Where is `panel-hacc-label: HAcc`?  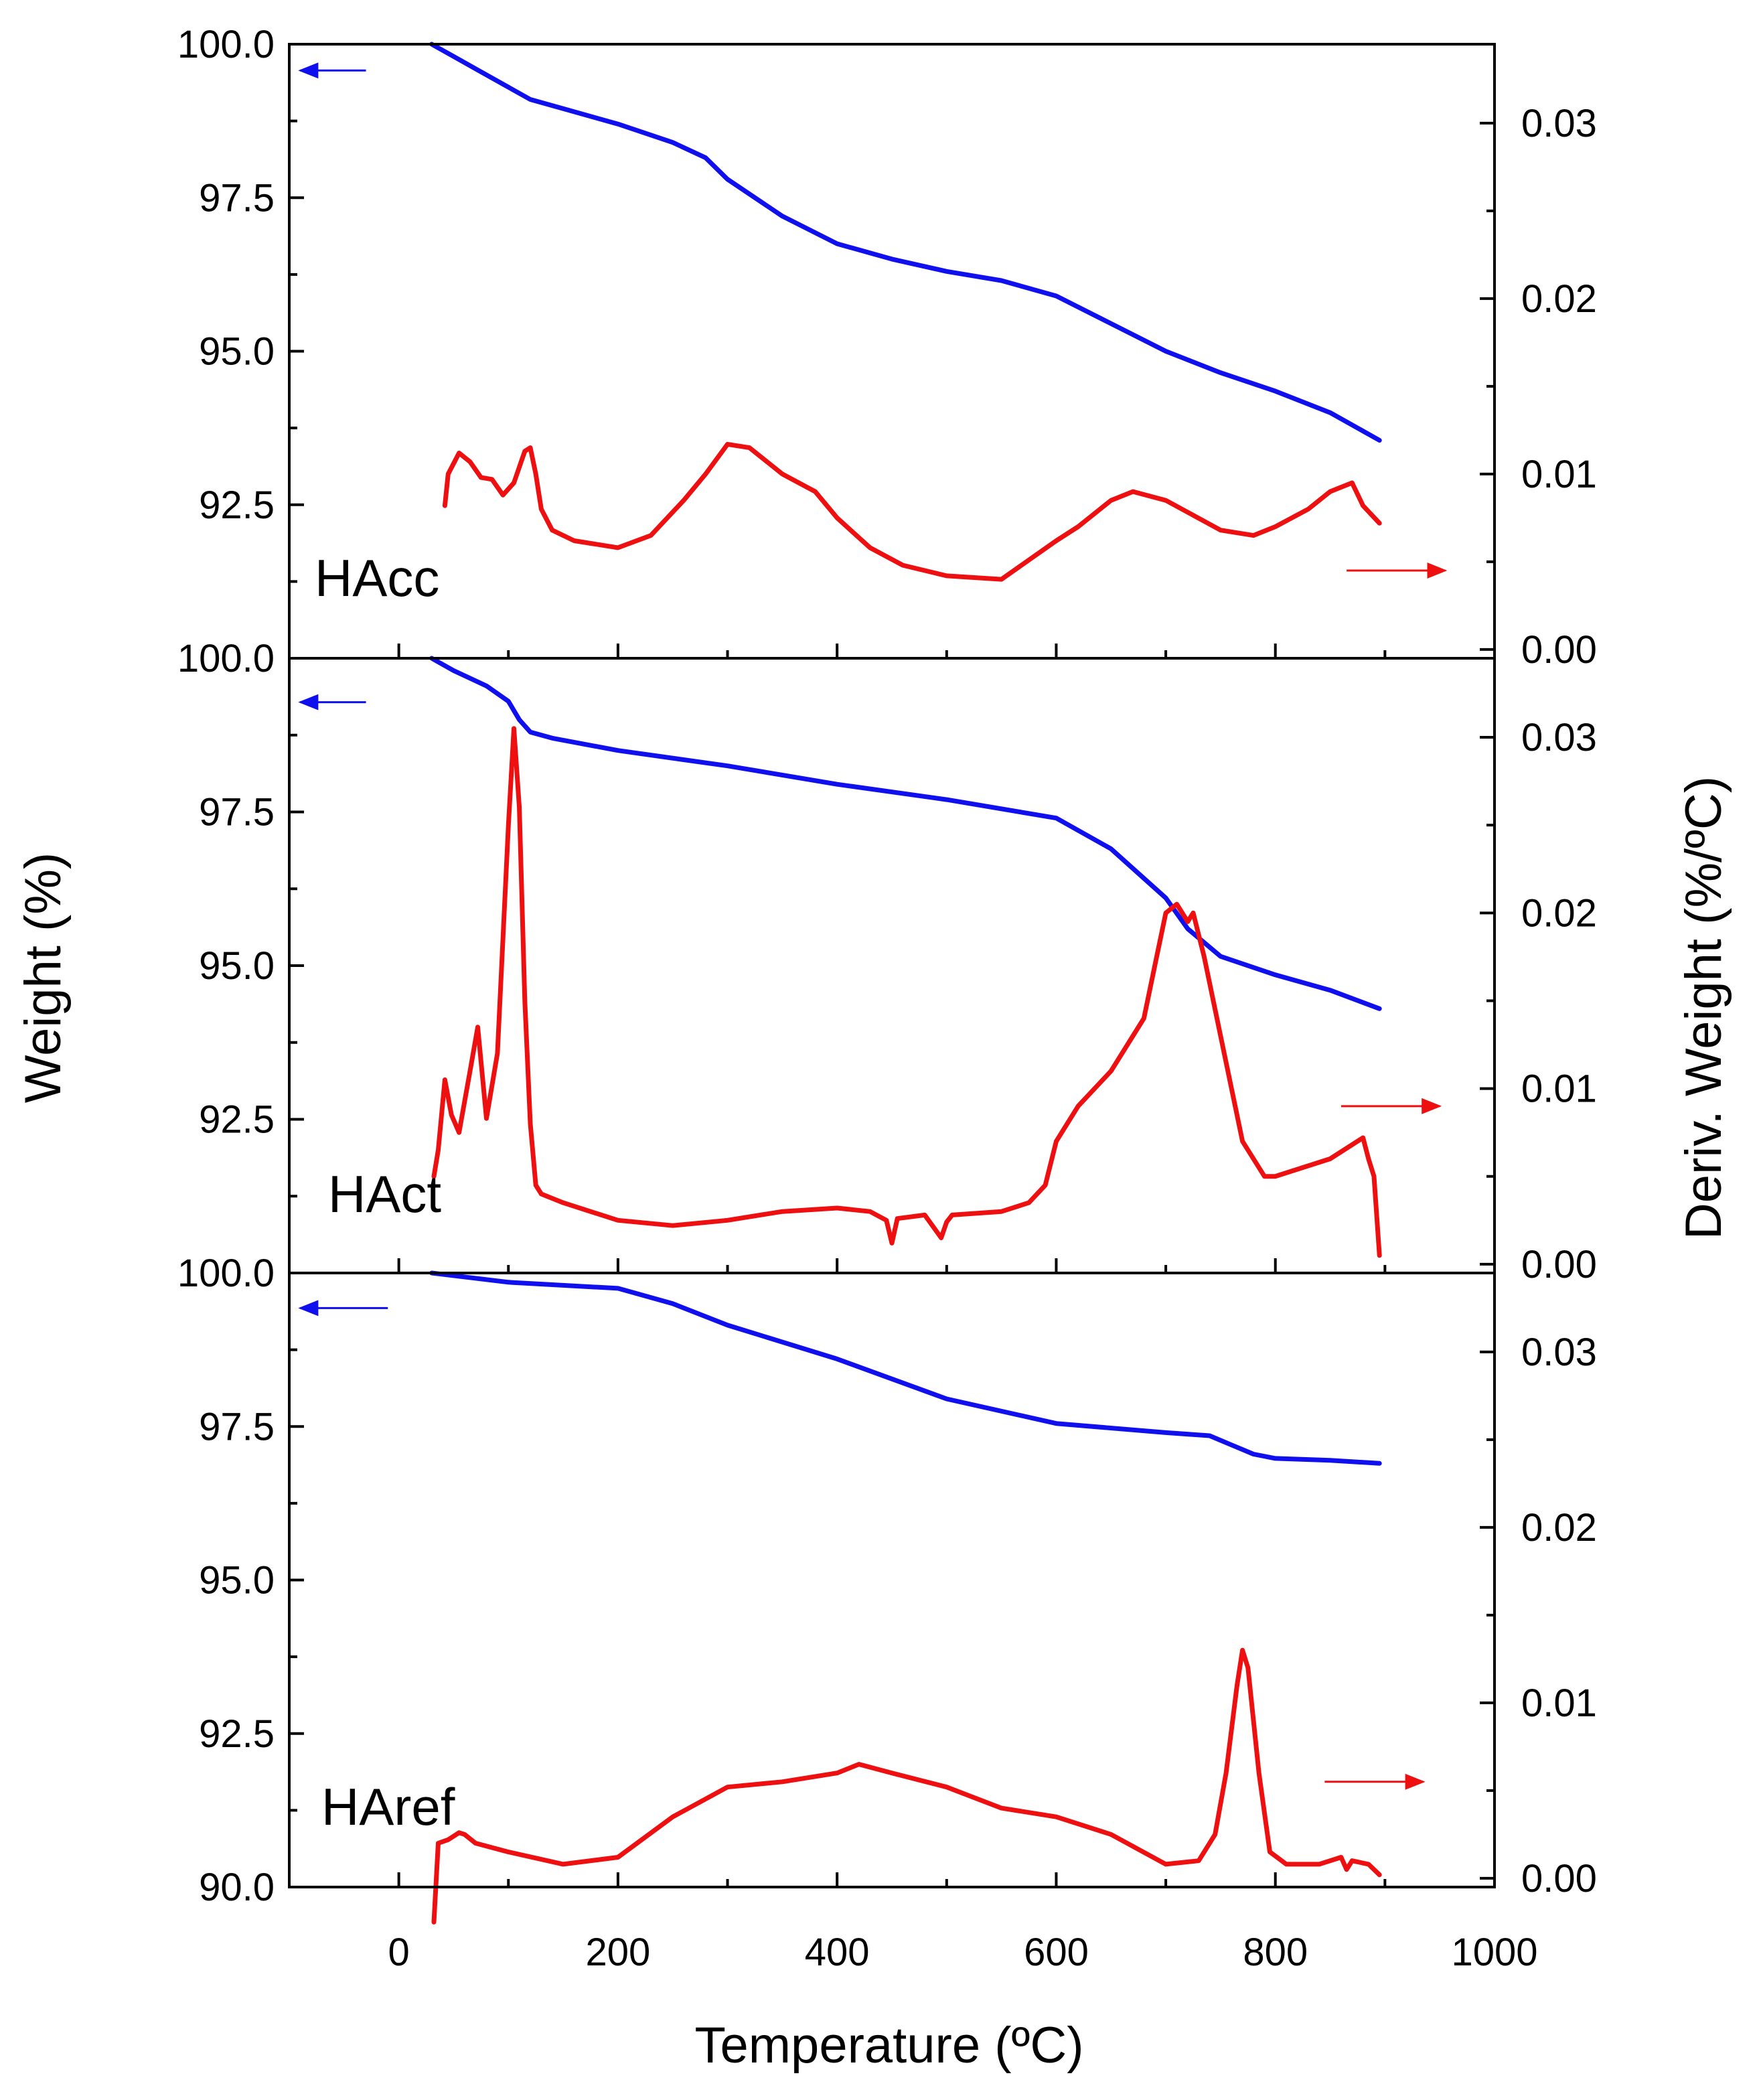 panel-hacc-label: HAcc is located at coordinates (377, 577).